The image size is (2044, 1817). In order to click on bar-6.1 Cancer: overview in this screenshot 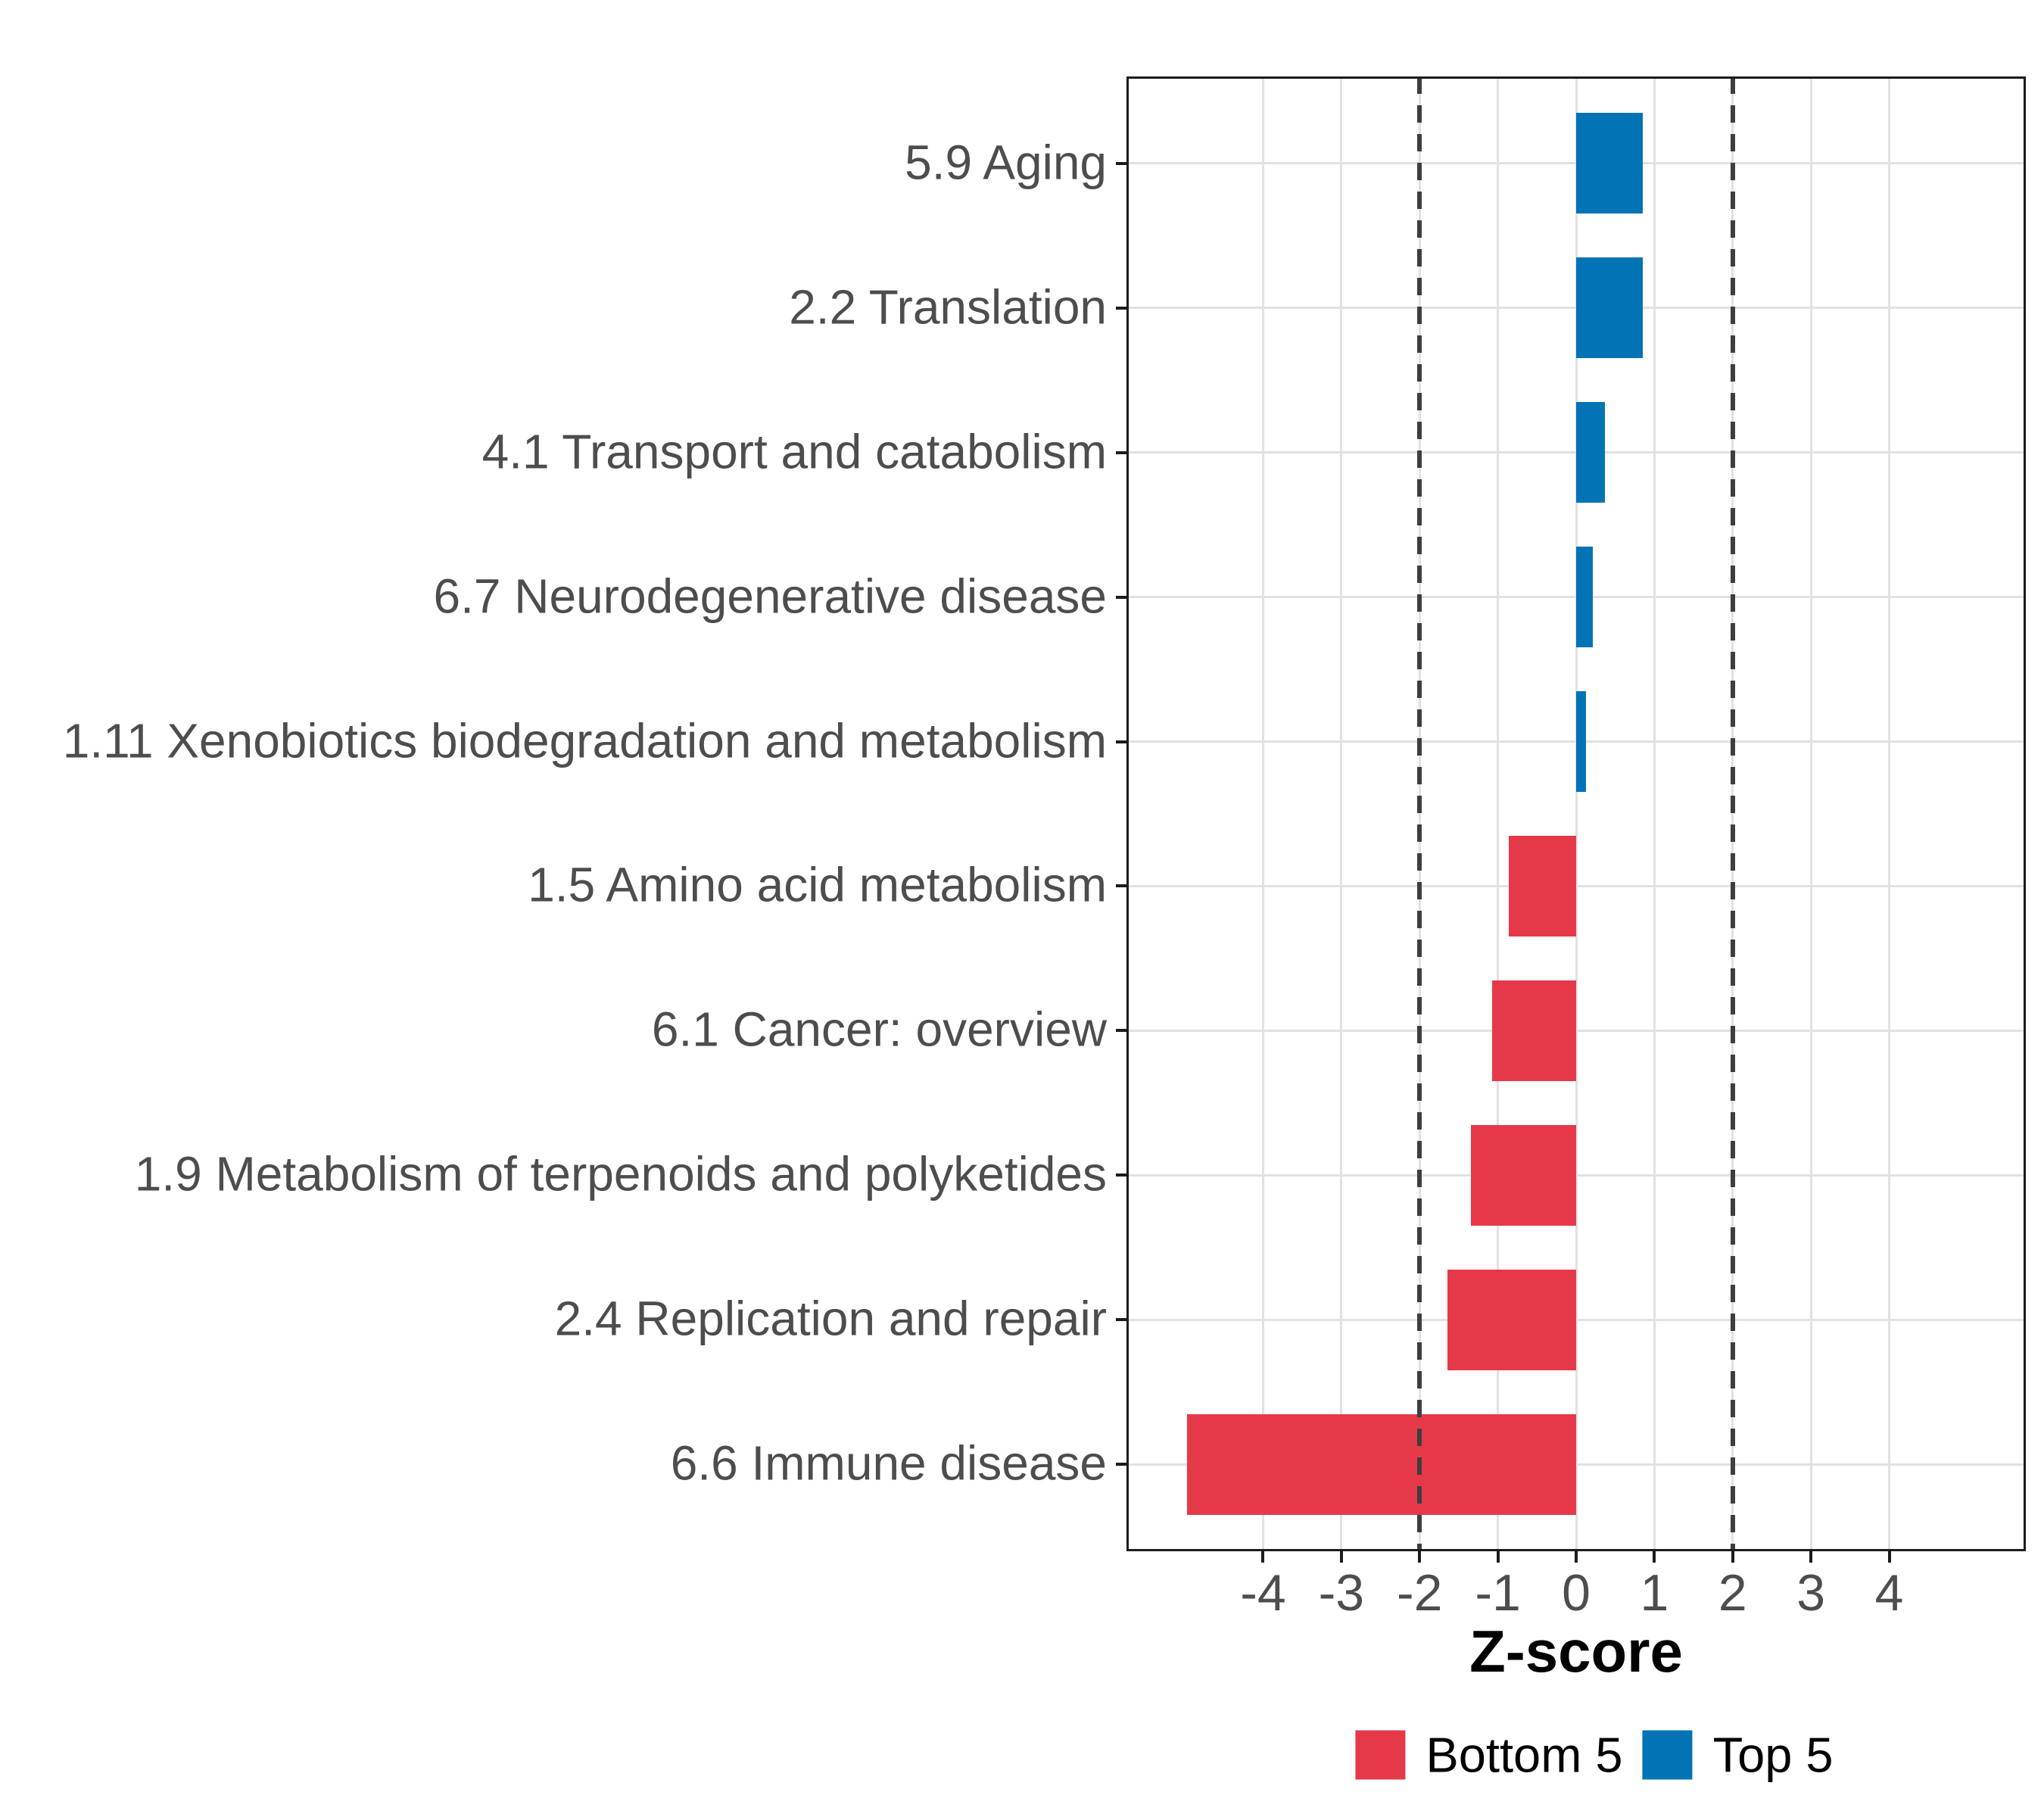, I will do `click(1534, 1030)`.